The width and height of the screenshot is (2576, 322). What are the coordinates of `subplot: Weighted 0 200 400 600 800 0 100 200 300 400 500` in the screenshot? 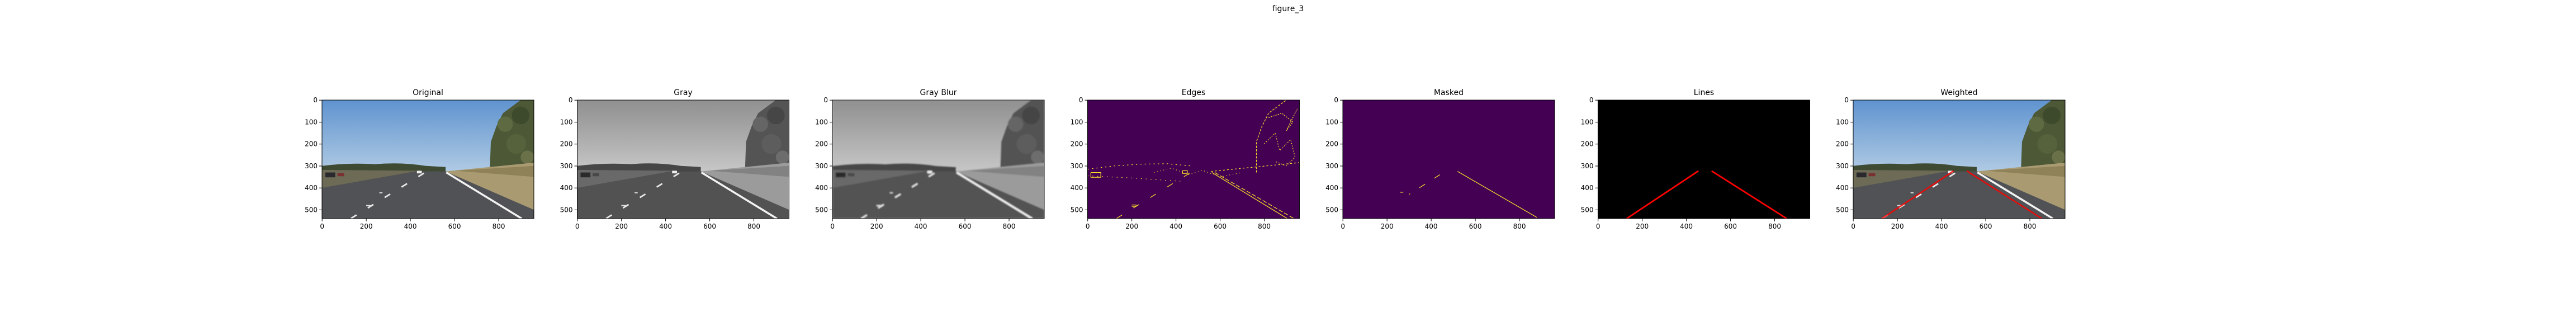 It's located at (1951, 159).